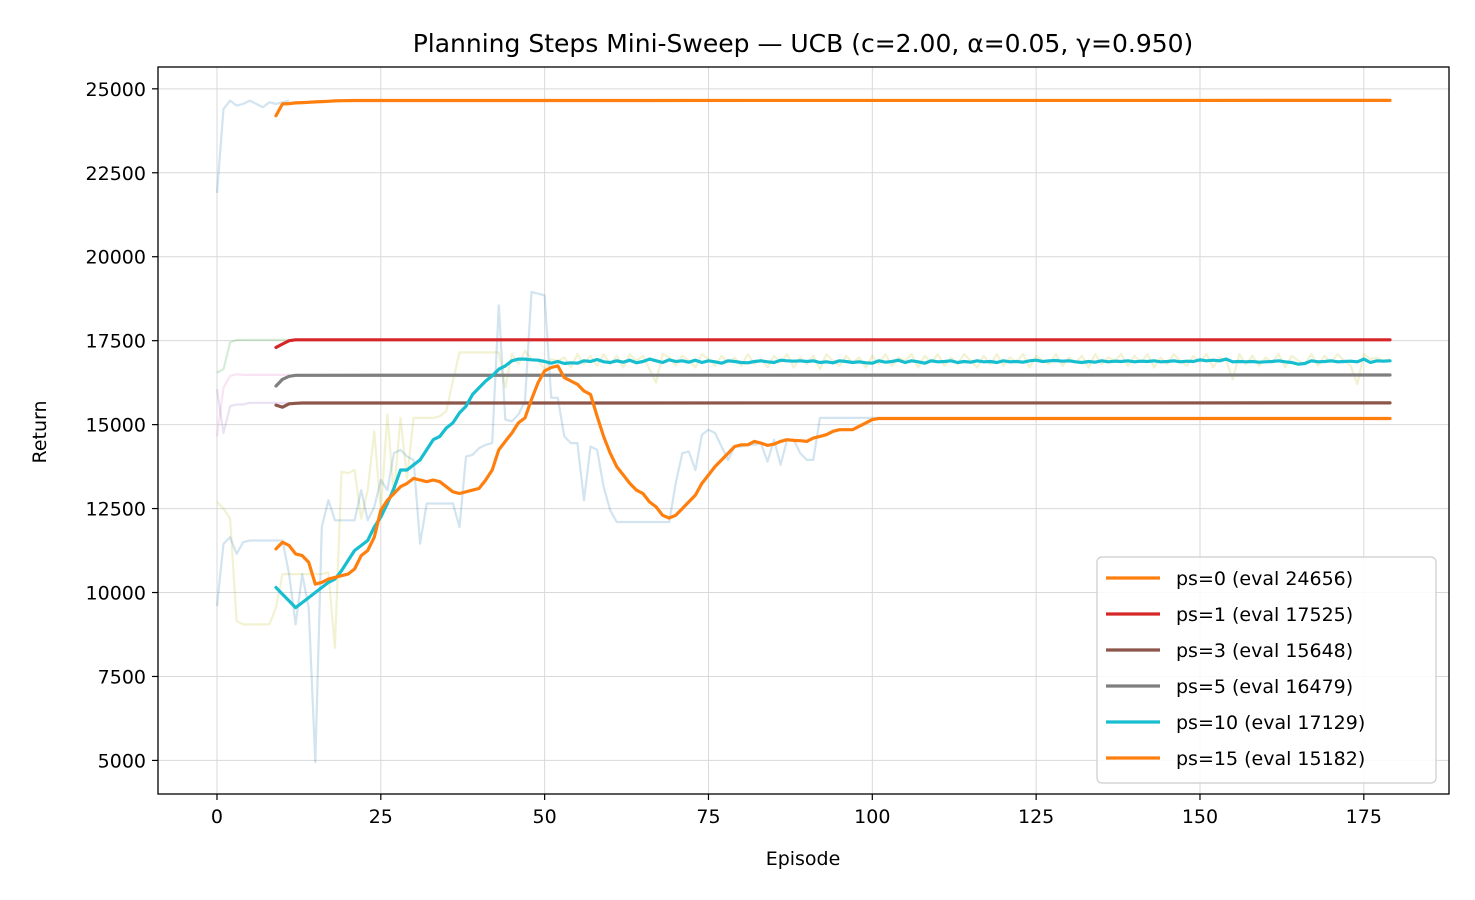  Describe the element at coordinates (116, 342) in the screenshot. I see `y-tick-label: 17500` at that location.